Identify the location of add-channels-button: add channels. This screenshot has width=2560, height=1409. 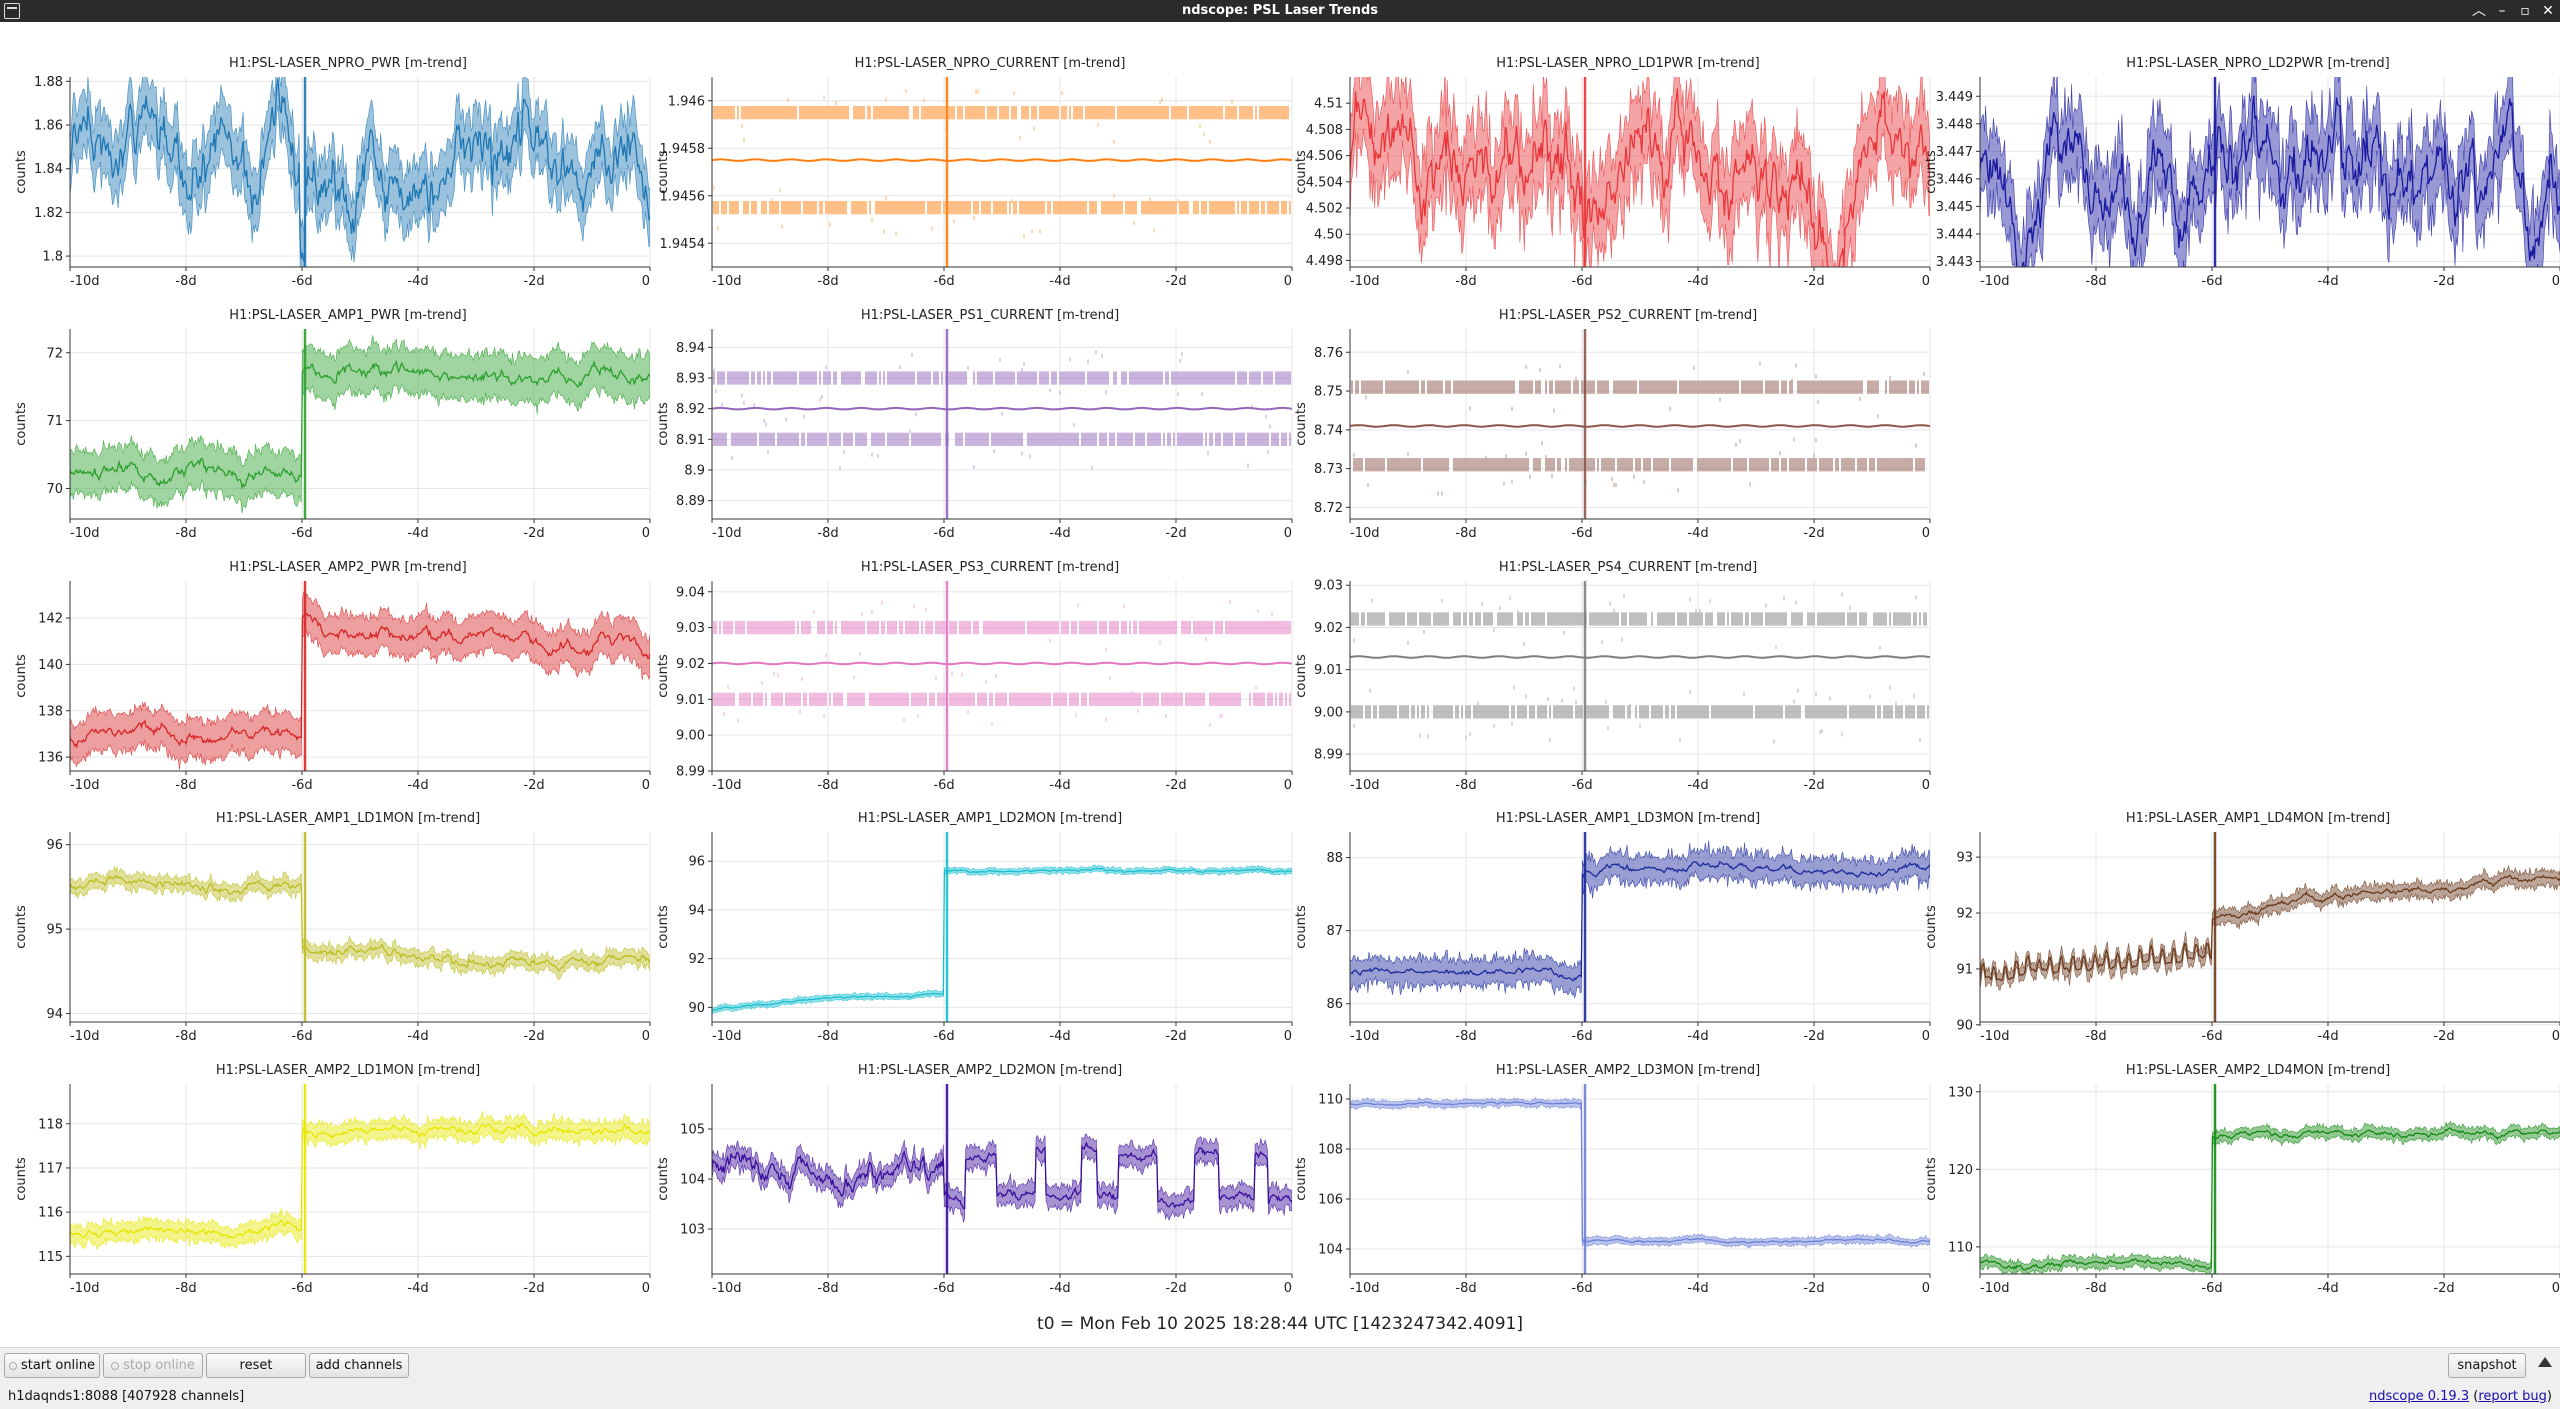
(359, 1365).